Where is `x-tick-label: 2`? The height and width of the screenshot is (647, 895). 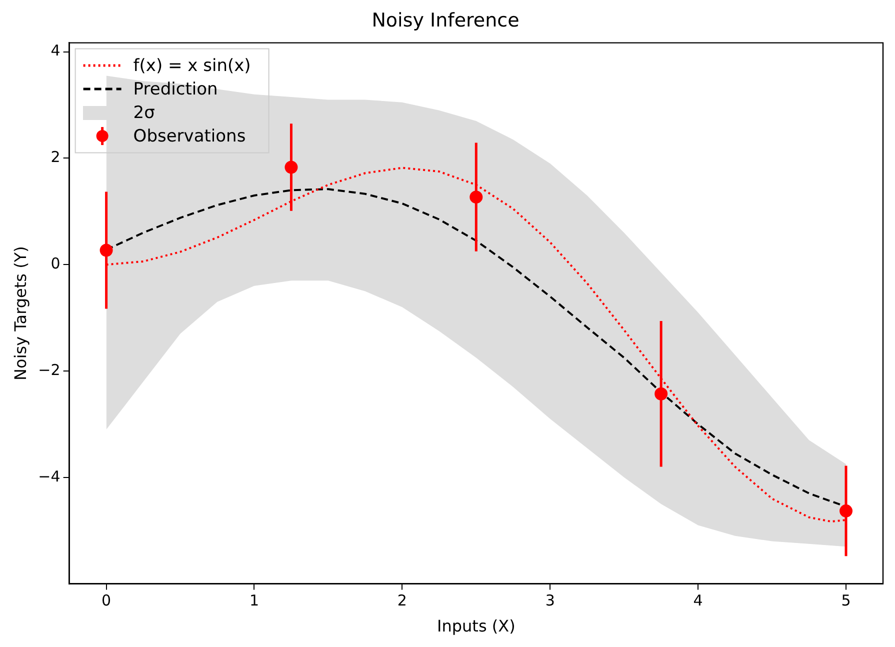 x-tick-label: 2 is located at coordinates (402, 601).